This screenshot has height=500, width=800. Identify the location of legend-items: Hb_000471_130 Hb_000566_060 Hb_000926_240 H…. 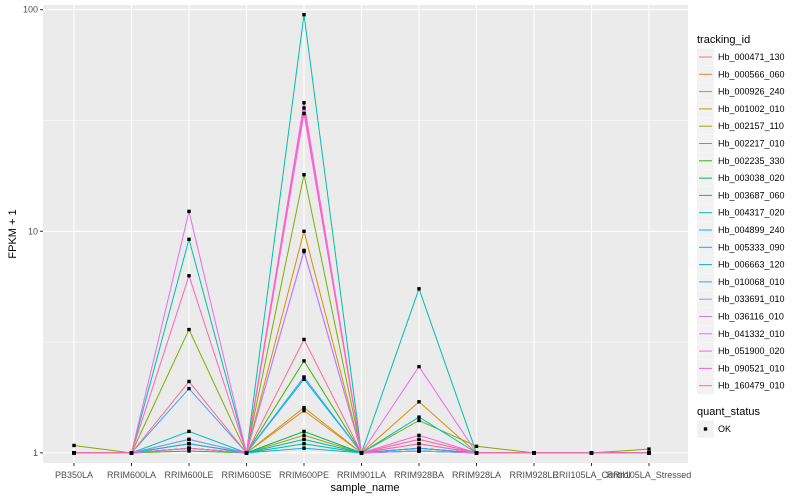
(741, 221).